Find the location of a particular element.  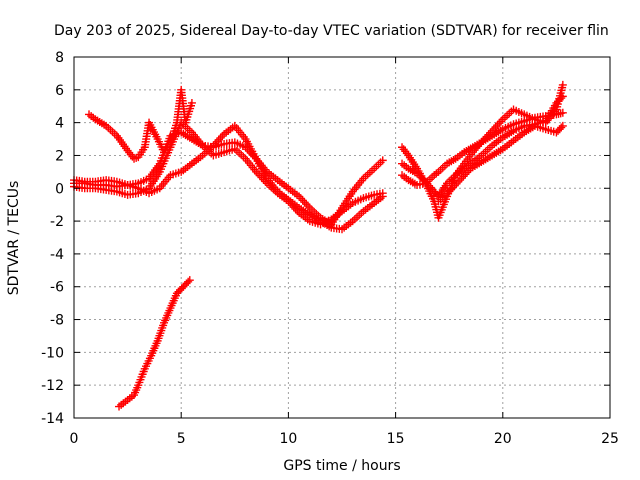

y-tick-label: -10 is located at coordinates (52, 353).